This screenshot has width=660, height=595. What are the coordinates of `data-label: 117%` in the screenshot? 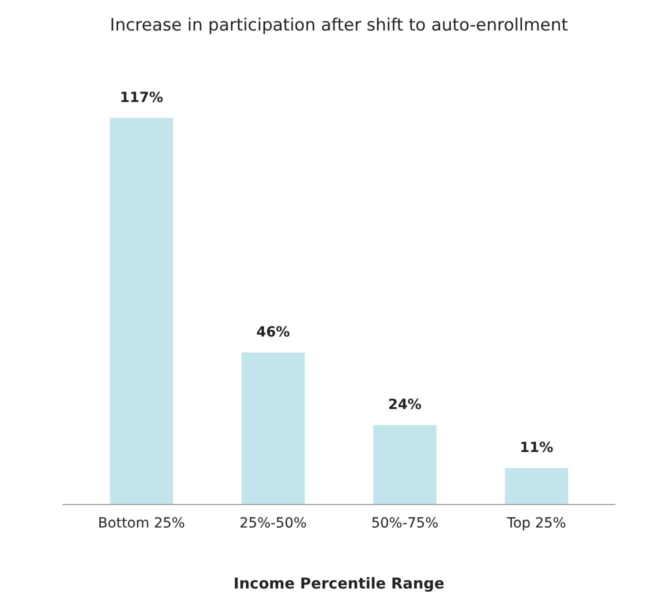 It's located at (142, 98).